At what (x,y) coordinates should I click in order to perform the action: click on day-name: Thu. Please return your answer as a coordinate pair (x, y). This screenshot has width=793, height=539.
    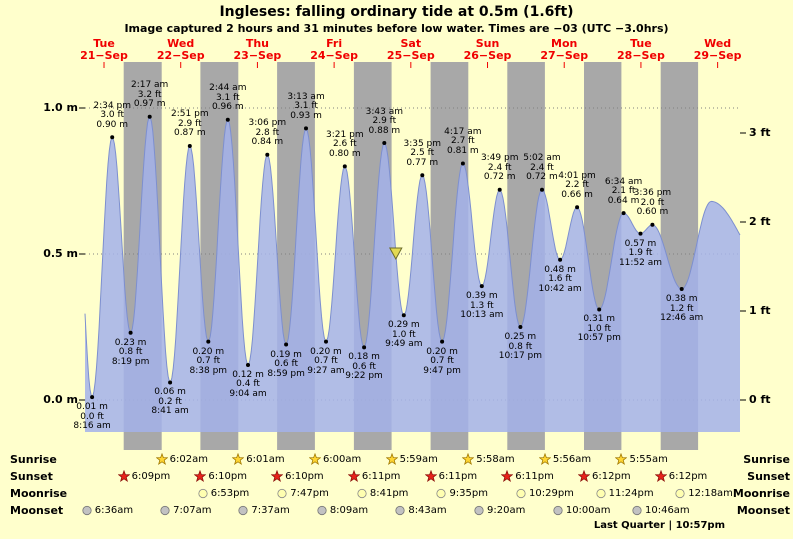
    Looking at the image, I should click on (257, 43).